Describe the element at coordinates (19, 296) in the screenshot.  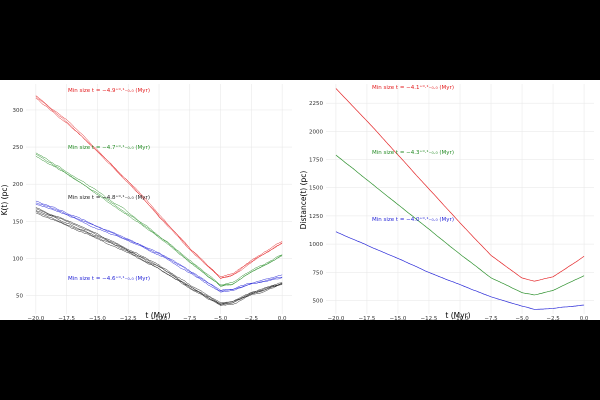
I see `chart-left-y-tick-label: 50` at that location.